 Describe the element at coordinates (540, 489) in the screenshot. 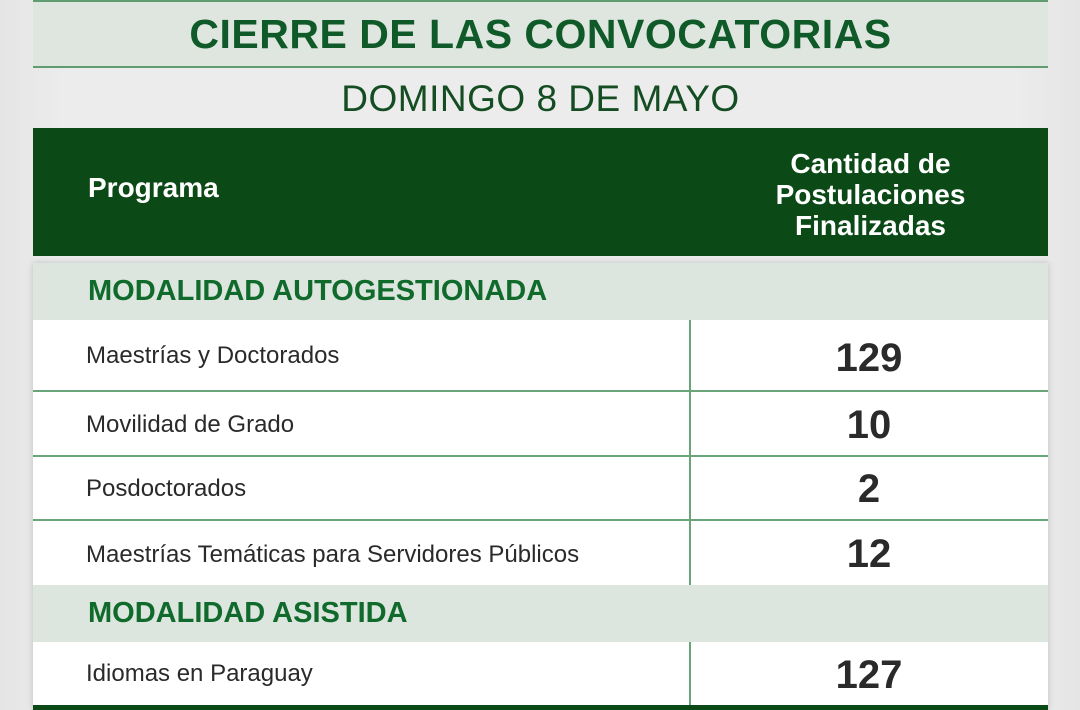

I see `table-row: Posdoctorados 2` at that location.